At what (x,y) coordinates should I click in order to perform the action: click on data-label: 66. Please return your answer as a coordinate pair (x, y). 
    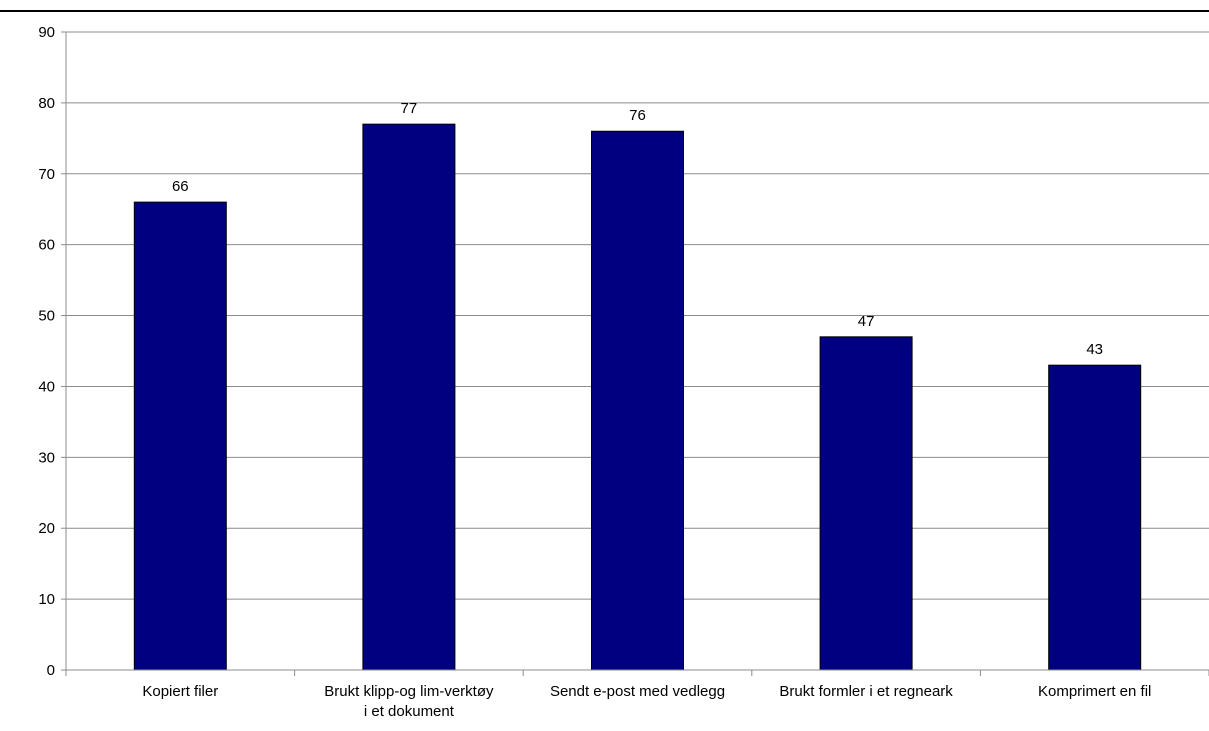
    Looking at the image, I should click on (180, 186).